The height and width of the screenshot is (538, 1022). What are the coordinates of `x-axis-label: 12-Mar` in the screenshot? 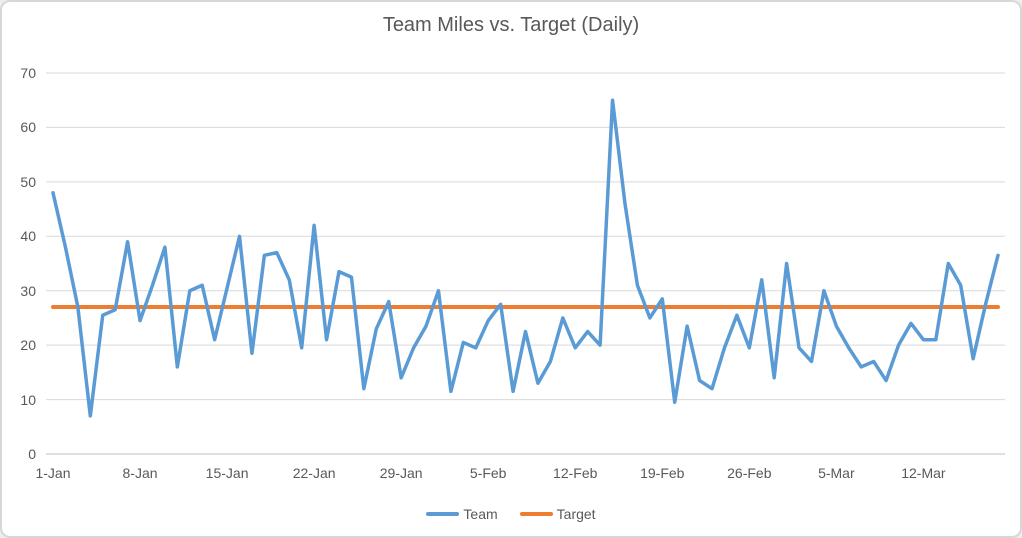 It's located at (923, 473).